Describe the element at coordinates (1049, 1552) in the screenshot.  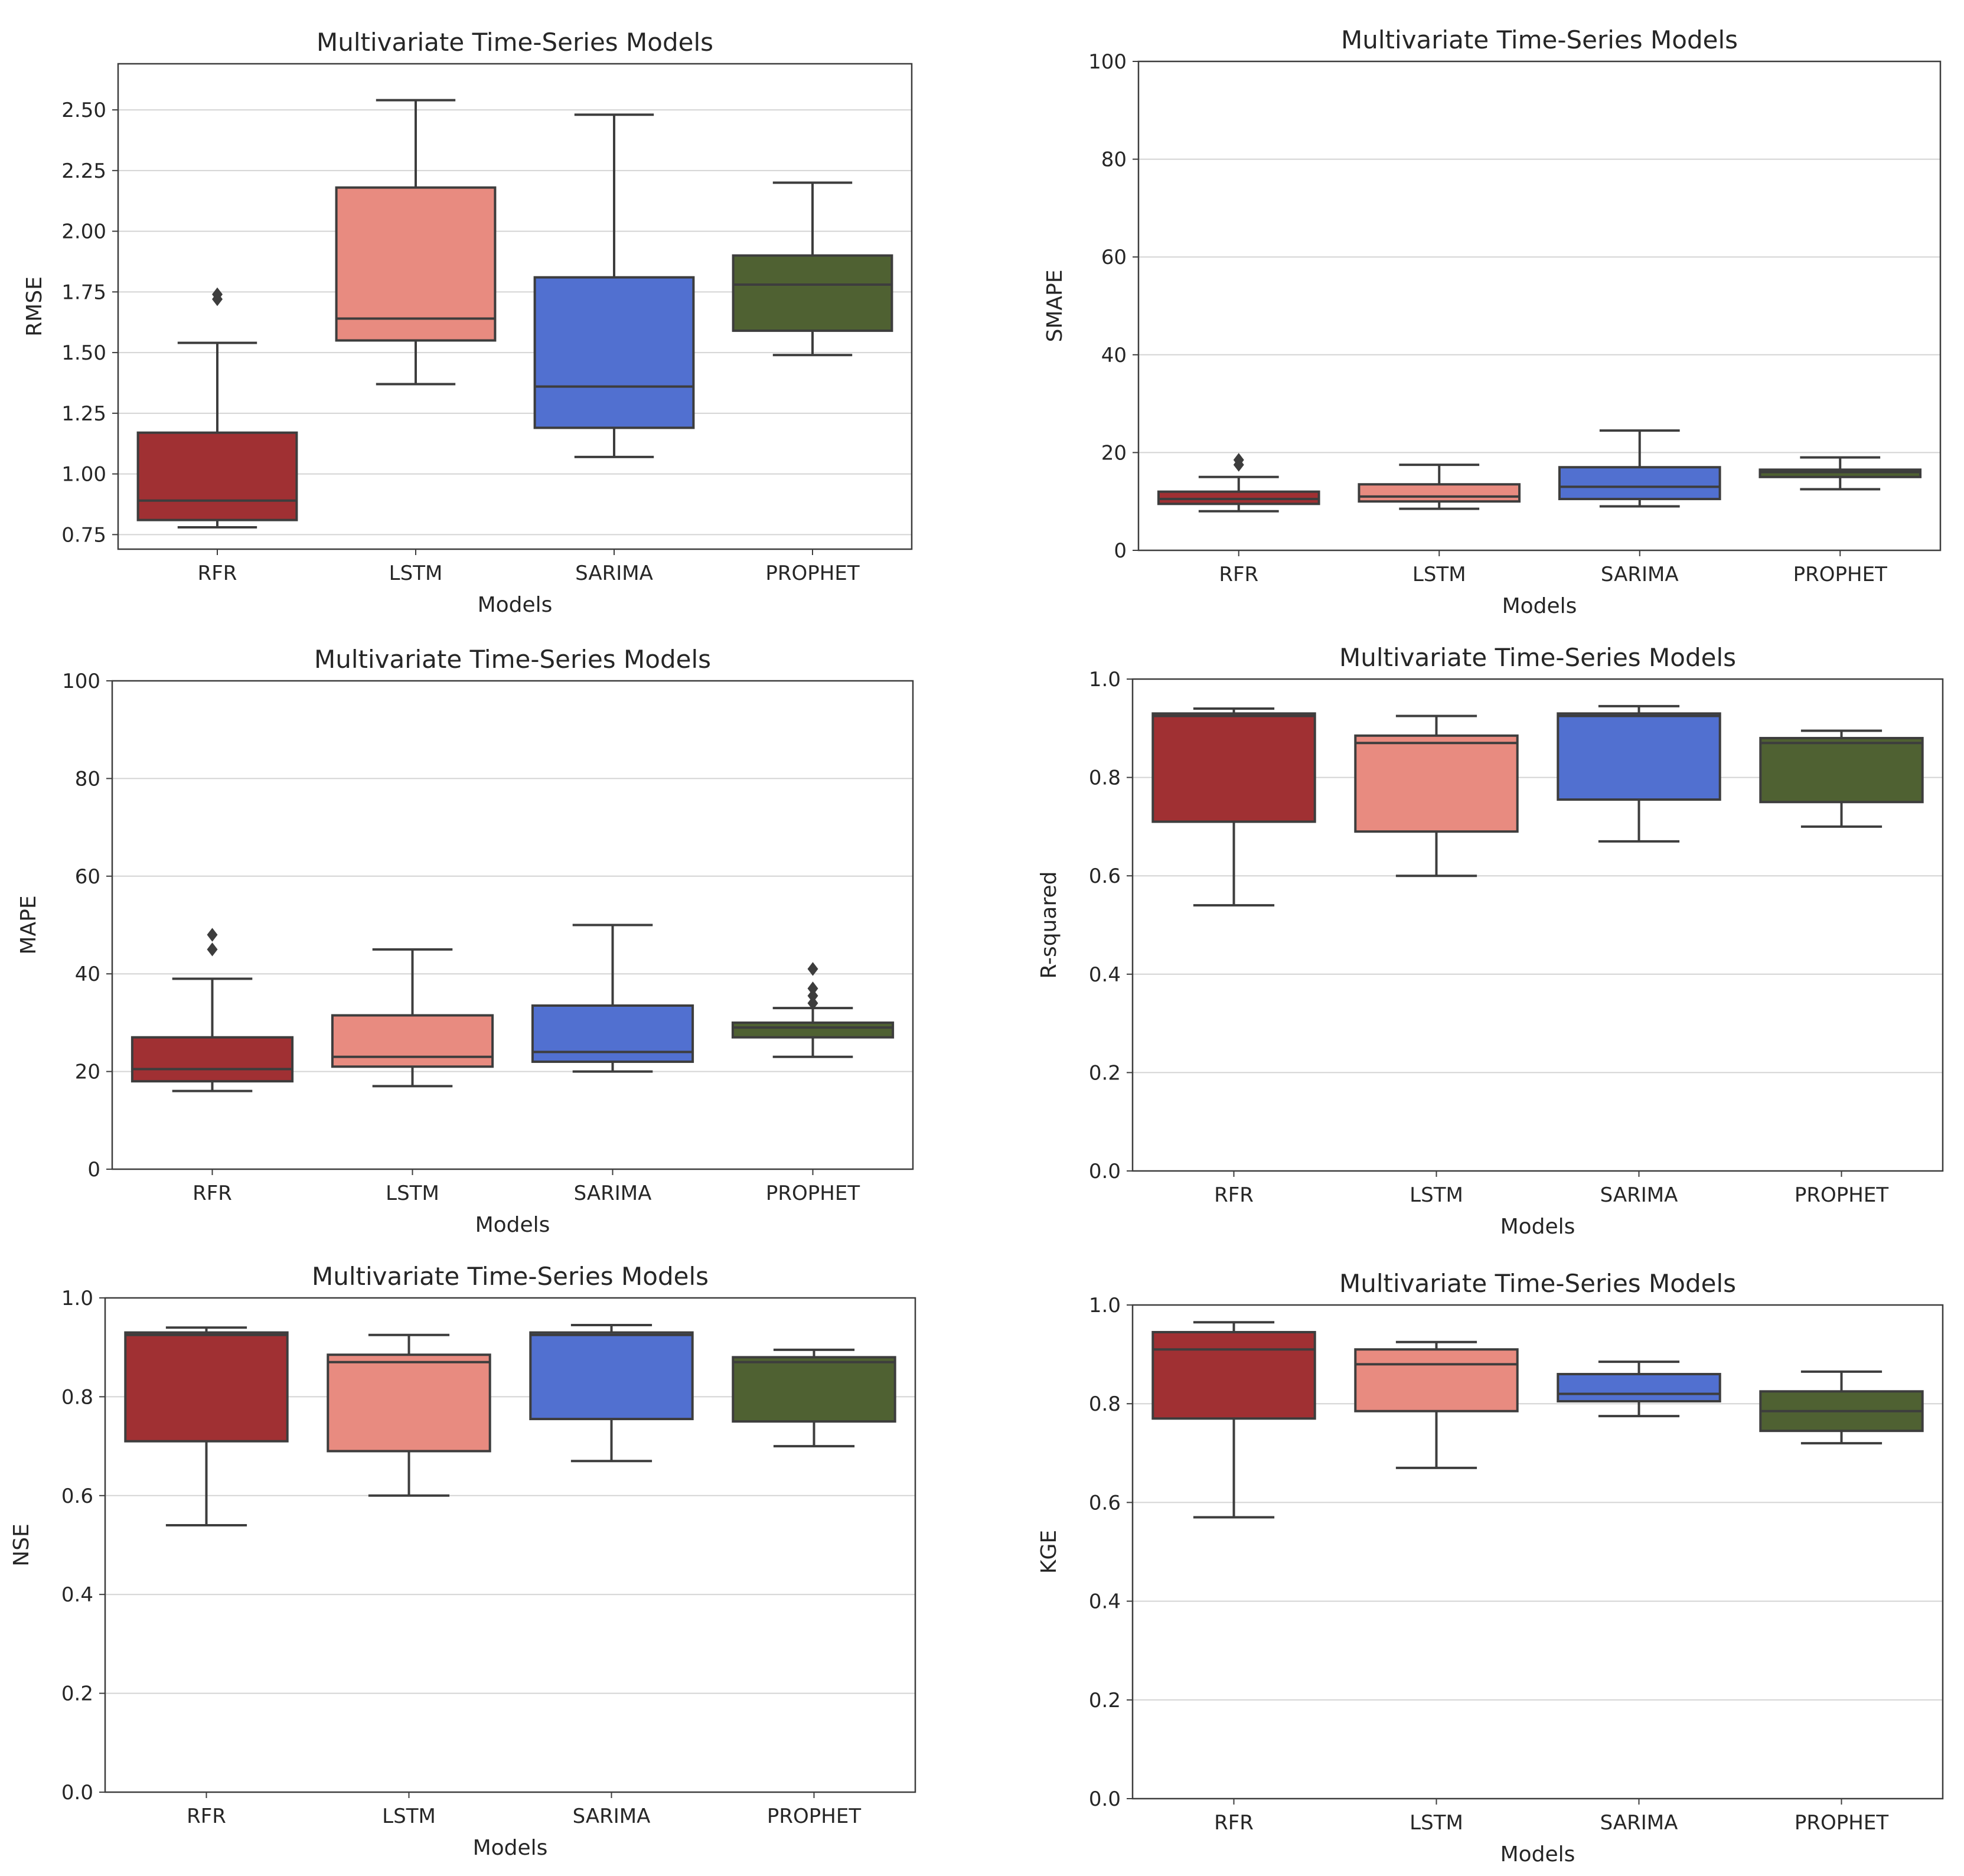
I see `y-axis-label: KGE` at that location.